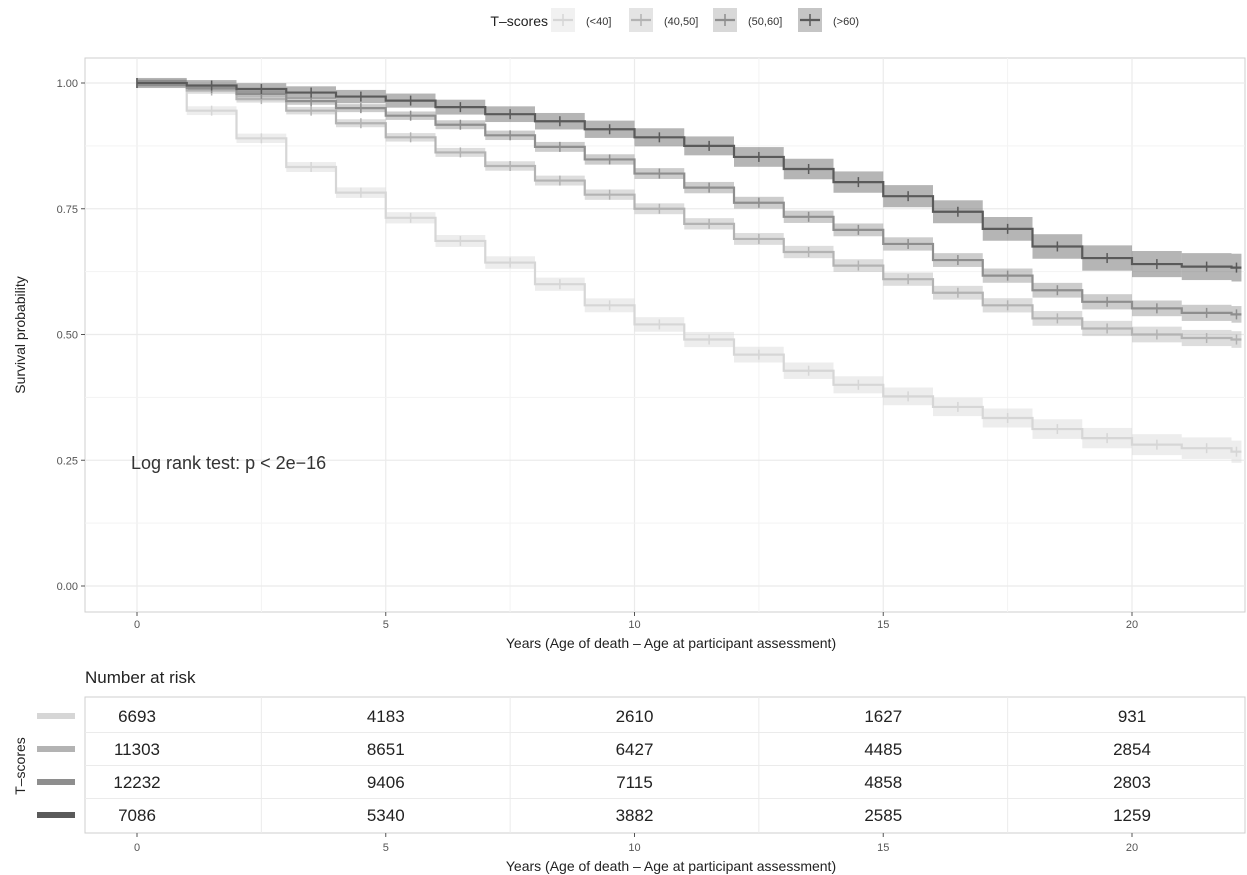  I want to click on y-tick-label: 0.50, so click(67, 336).